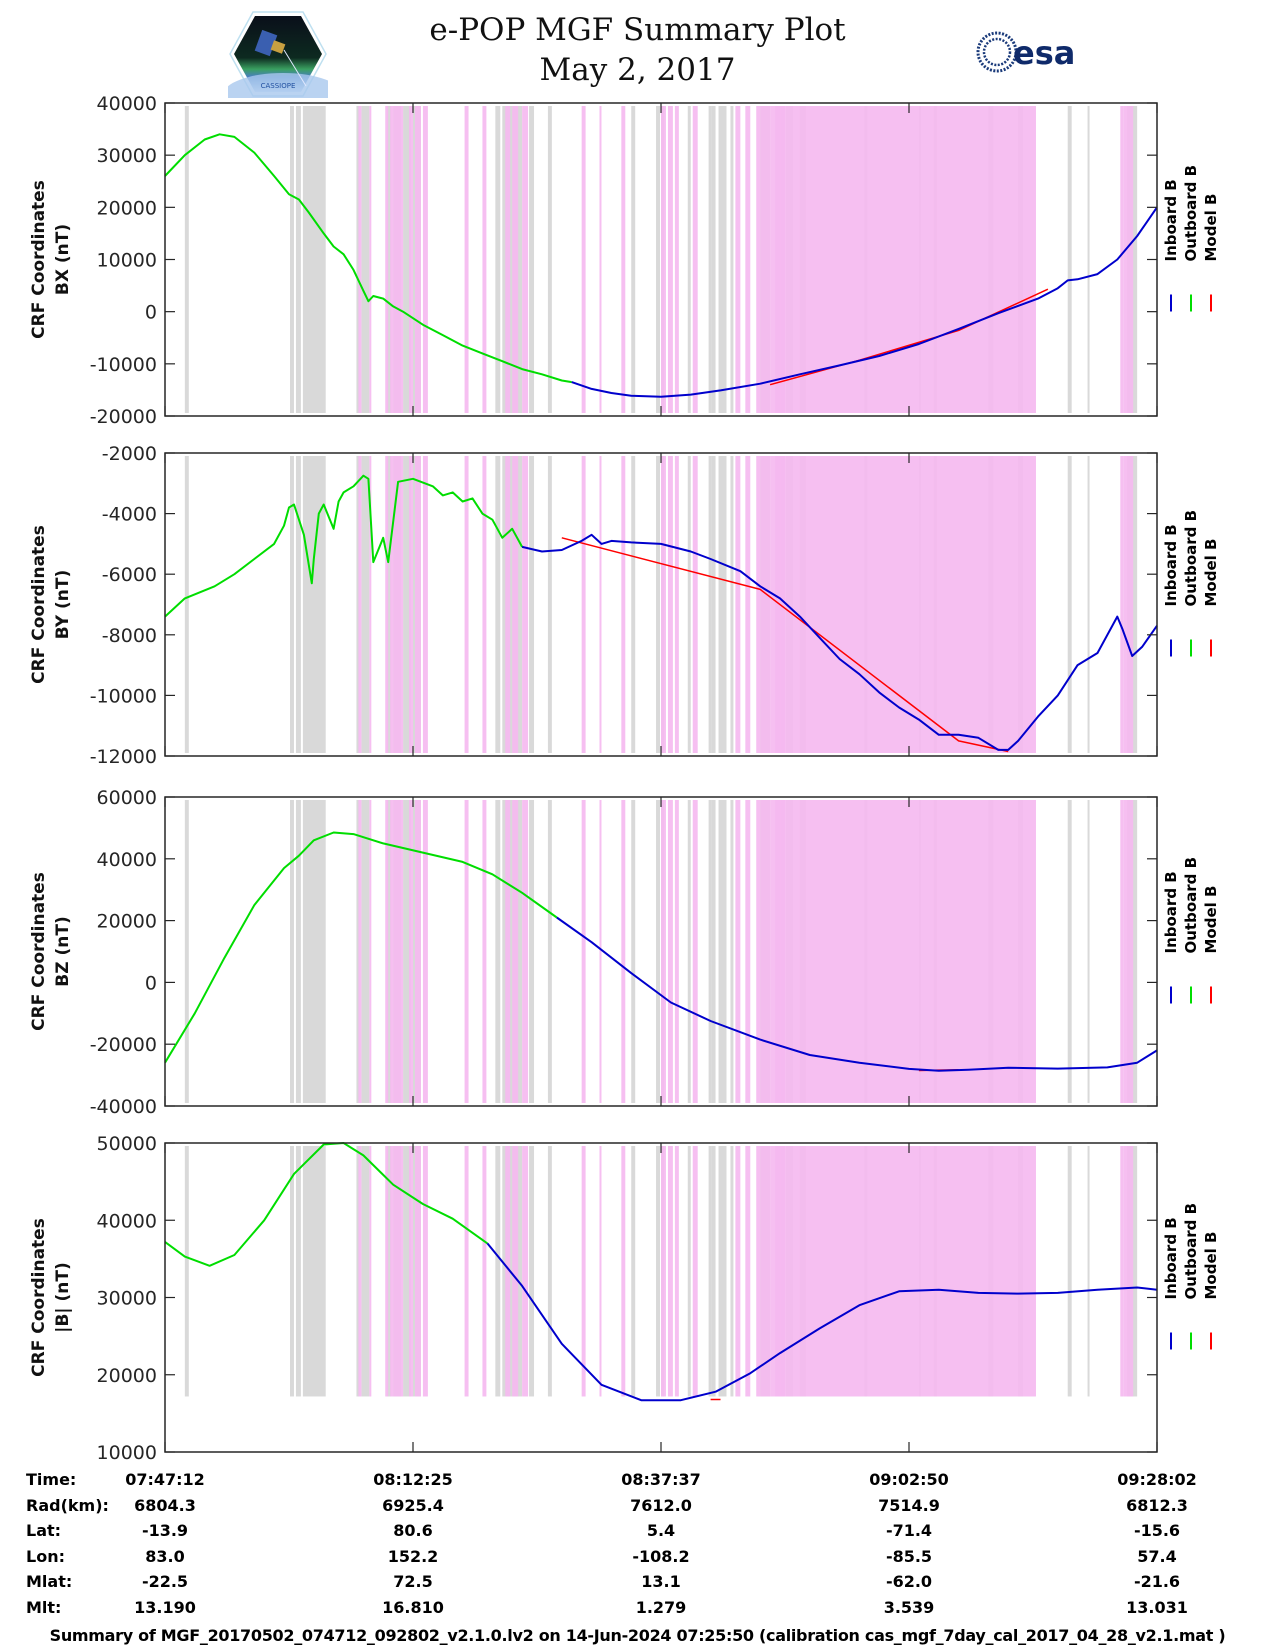  I want to click on info-cell: 09:02:50, so click(909, 1479).